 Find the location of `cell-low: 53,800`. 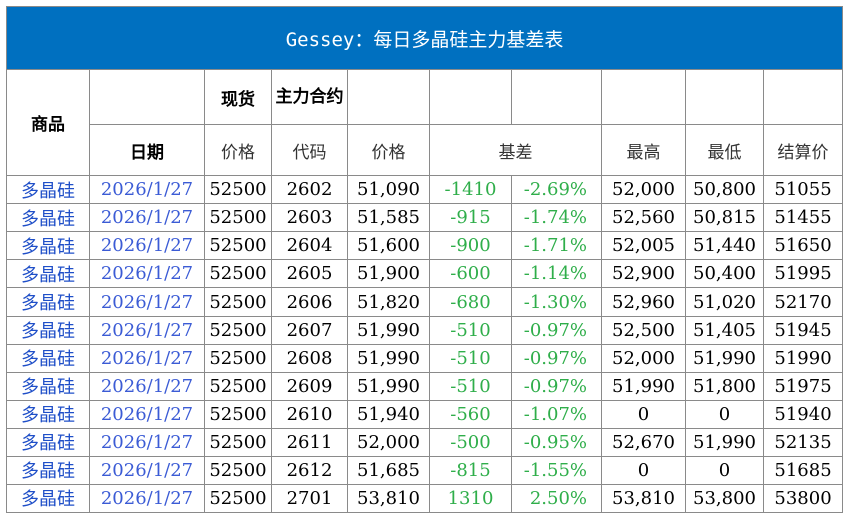

cell-low: 53,800 is located at coordinates (724, 498).